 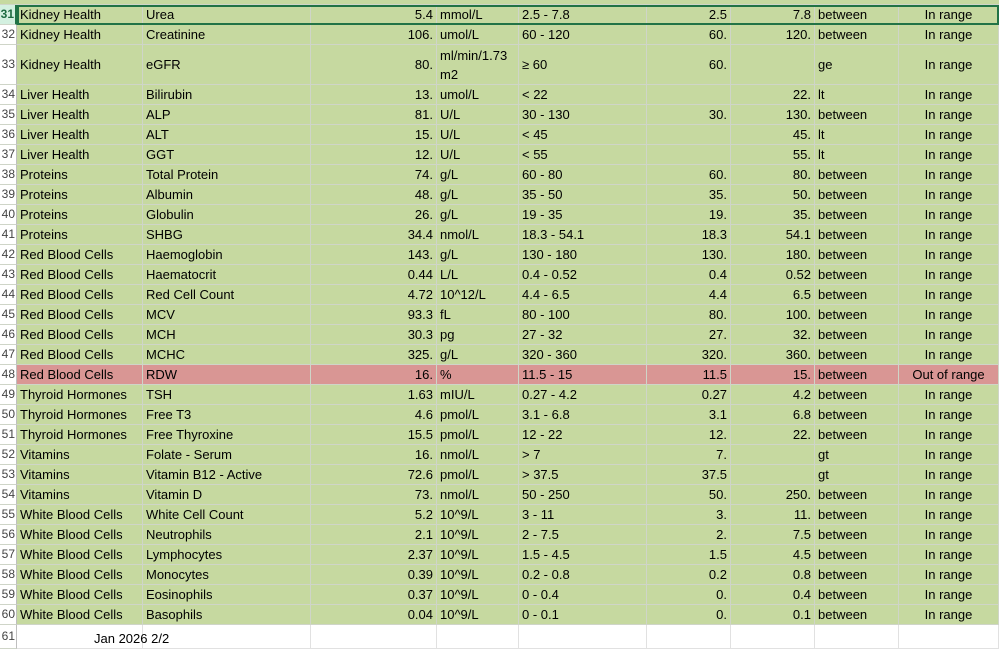 What do you see at coordinates (478, 275) in the screenshot?
I see `unit-cell: L/L` at bounding box center [478, 275].